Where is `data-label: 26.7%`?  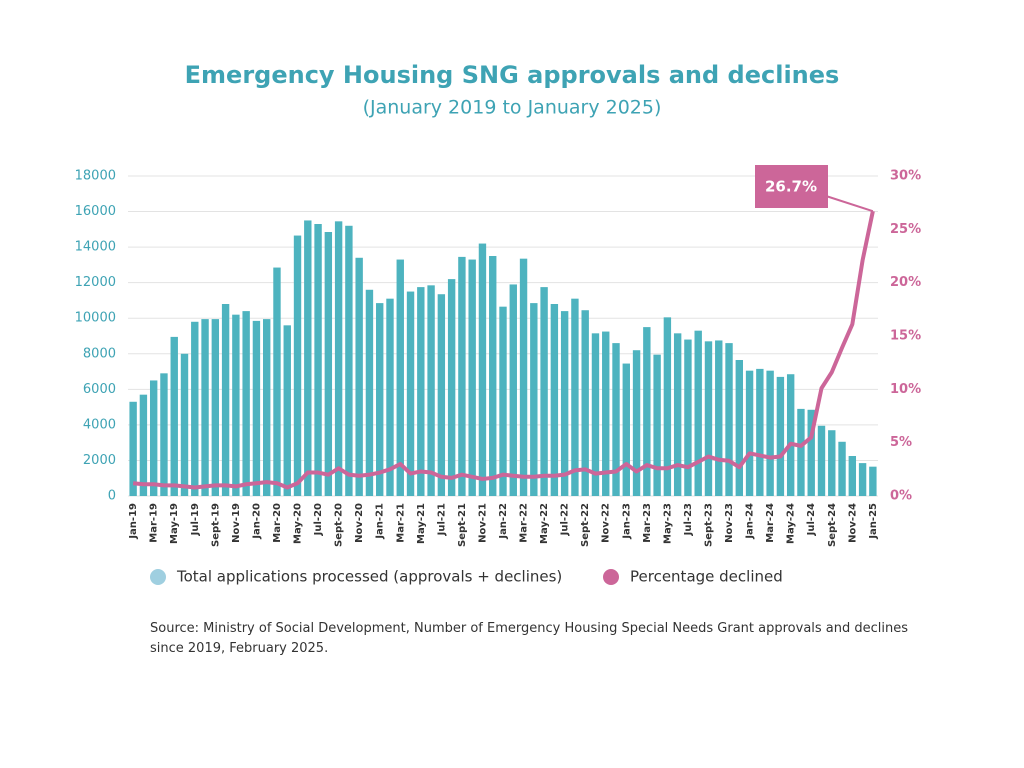 data-label: 26.7% is located at coordinates (791, 187).